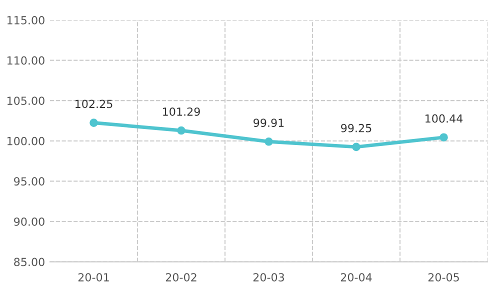  What do you see at coordinates (29, 221) in the screenshot?
I see `y-tick-label: 90.00` at bounding box center [29, 221].